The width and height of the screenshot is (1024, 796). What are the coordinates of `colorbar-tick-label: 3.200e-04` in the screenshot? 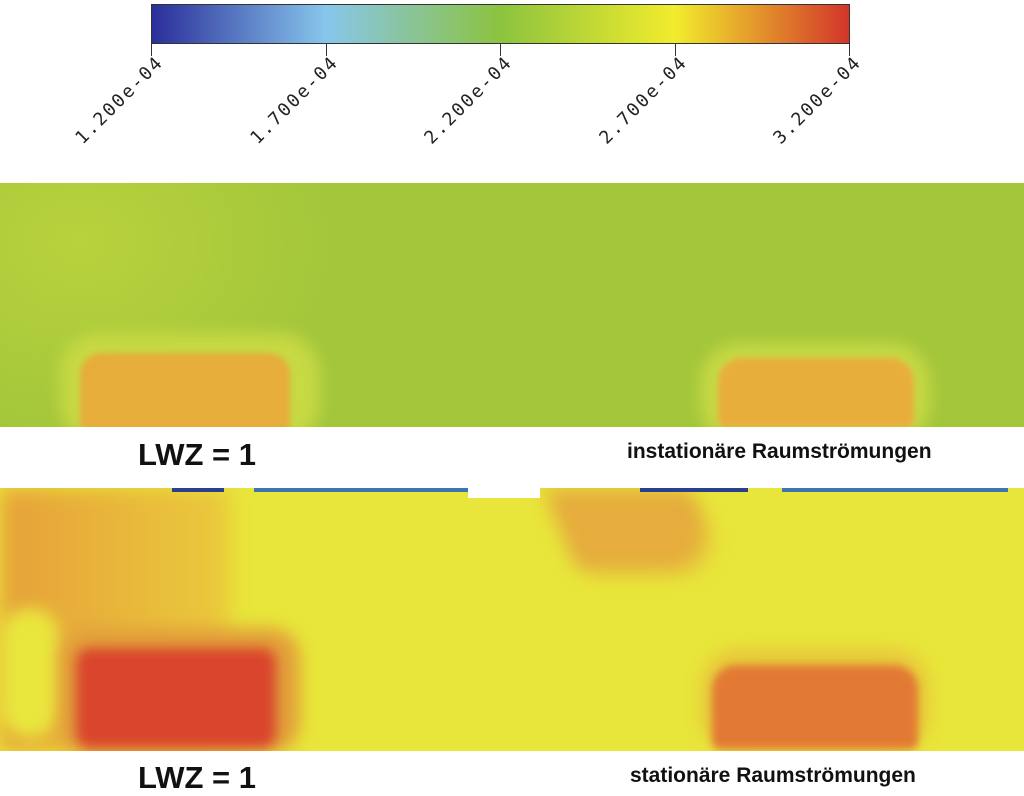 It's located at (817, 100).